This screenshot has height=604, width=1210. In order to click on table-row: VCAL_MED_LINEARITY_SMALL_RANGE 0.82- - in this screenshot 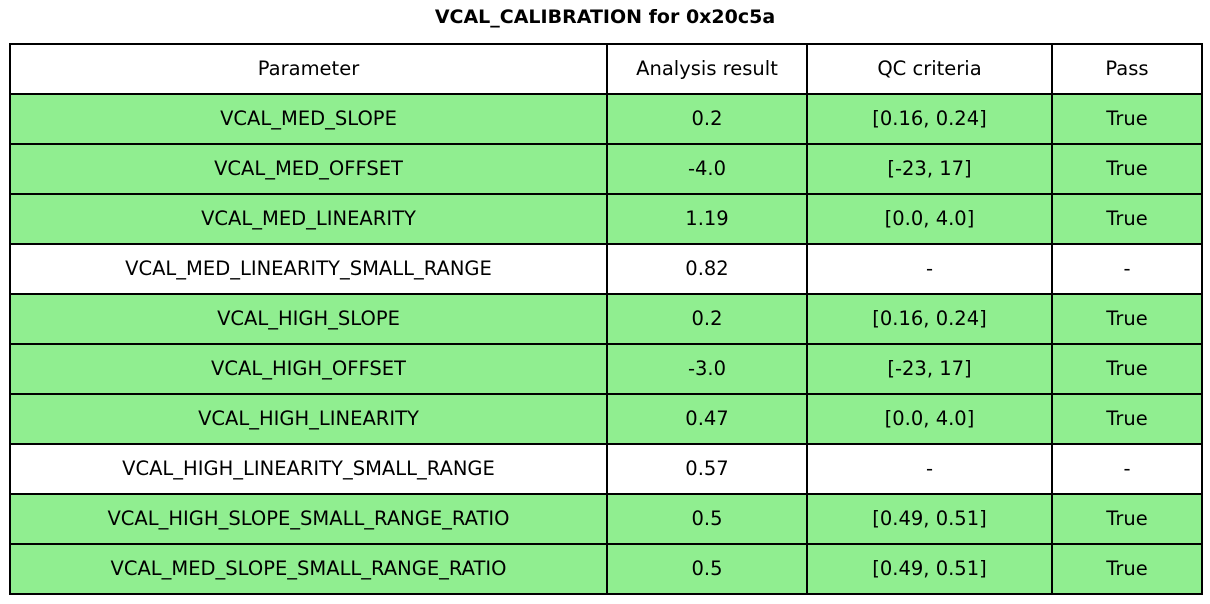, I will do `click(606, 269)`.